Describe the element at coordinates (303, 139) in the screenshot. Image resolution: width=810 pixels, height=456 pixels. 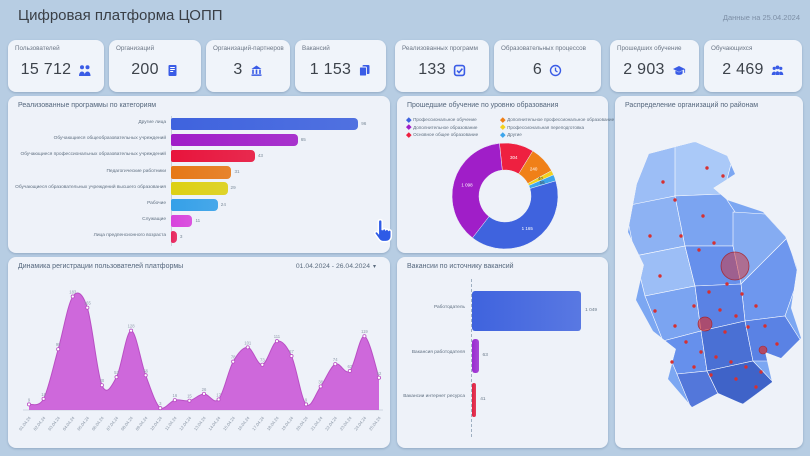
I see `bar-value-label: 65` at that location.